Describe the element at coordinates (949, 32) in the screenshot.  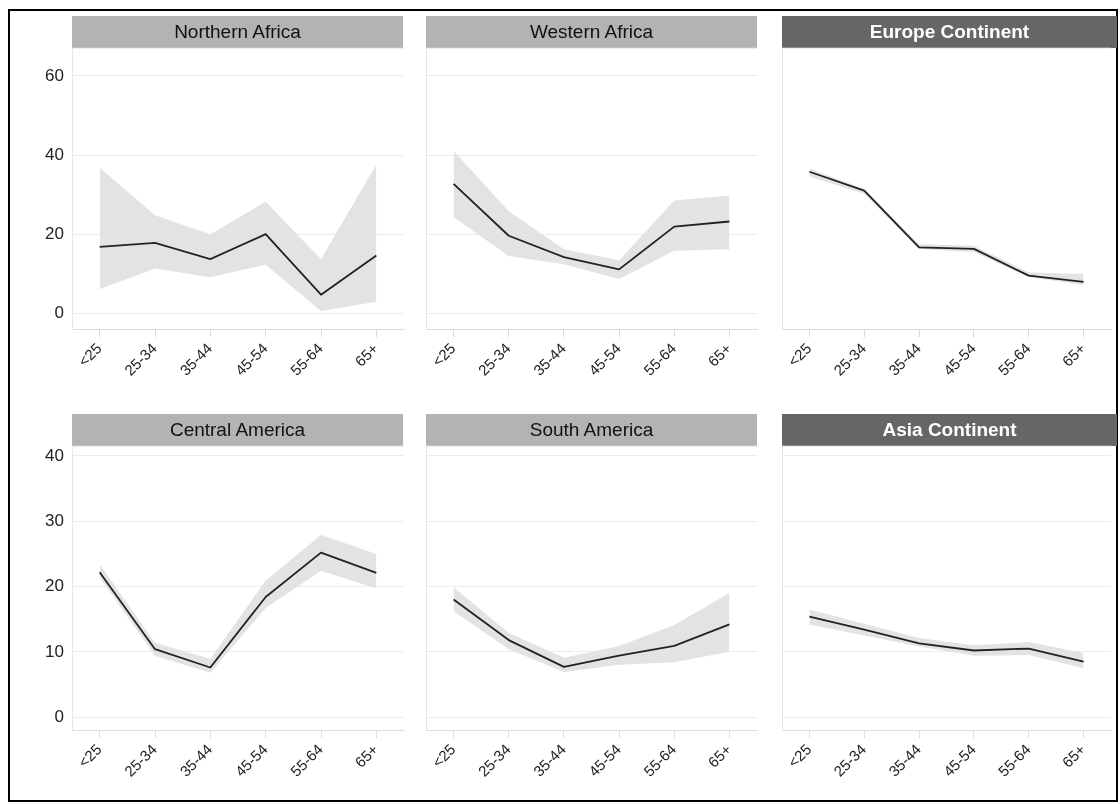
I see `chart-title: Europe Continent` at that location.